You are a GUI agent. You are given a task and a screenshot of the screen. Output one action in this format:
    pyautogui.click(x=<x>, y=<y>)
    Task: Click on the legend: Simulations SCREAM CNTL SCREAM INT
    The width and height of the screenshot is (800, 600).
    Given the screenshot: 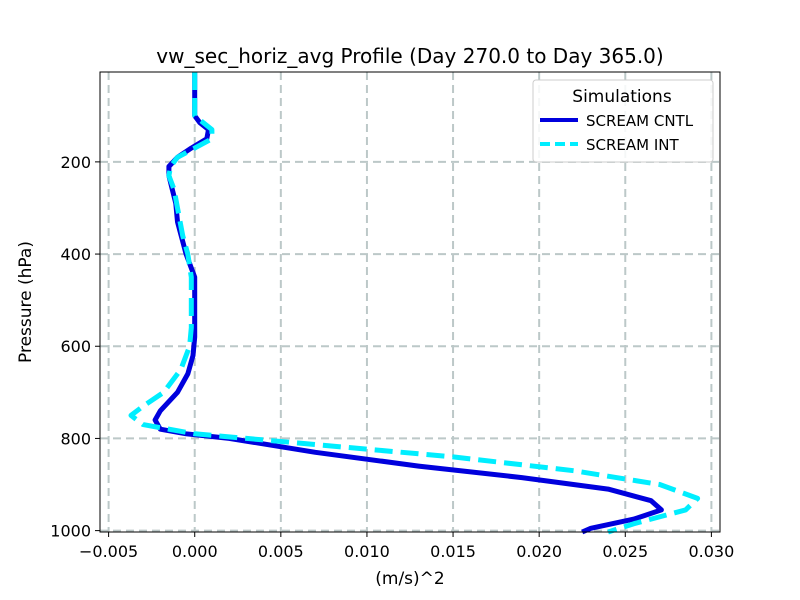 What is the action you would take?
    pyautogui.click(x=623, y=121)
    